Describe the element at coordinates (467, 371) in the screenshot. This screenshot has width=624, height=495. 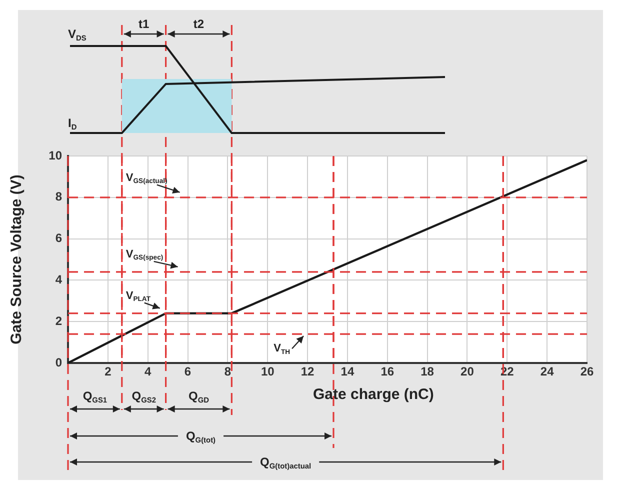
I see `x-tick-label: 20` at that location.